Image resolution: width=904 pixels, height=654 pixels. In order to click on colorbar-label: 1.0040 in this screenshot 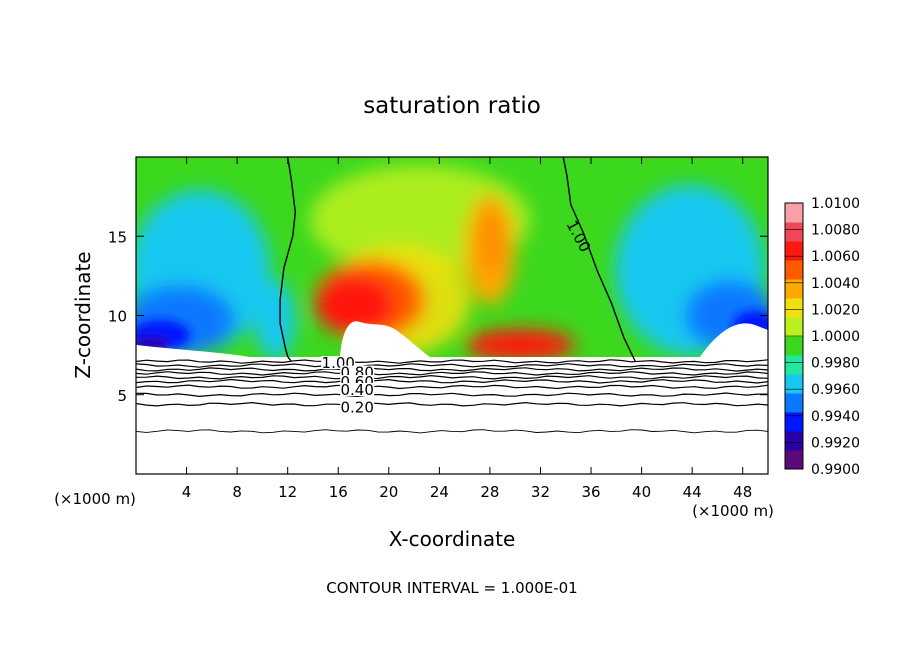, I will do `click(835, 284)`.